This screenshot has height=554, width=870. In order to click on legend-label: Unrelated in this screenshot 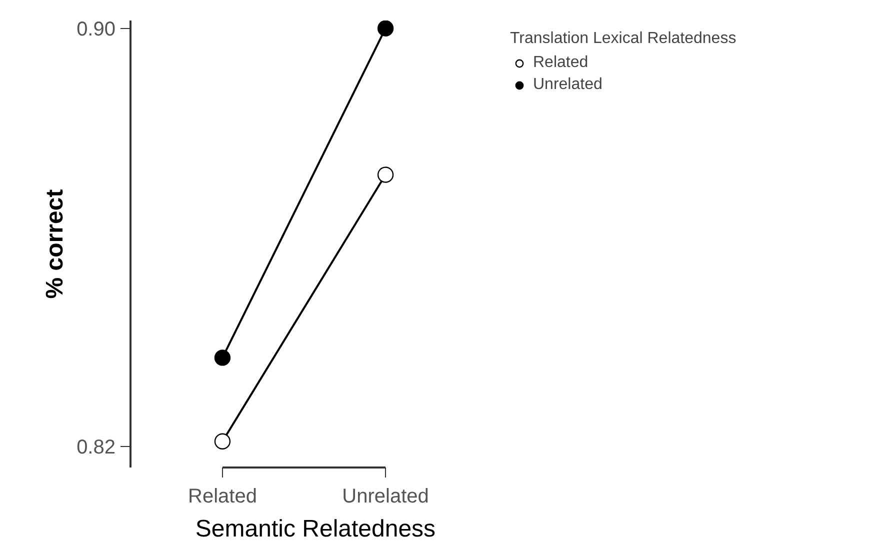, I will do `click(567, 85)`.